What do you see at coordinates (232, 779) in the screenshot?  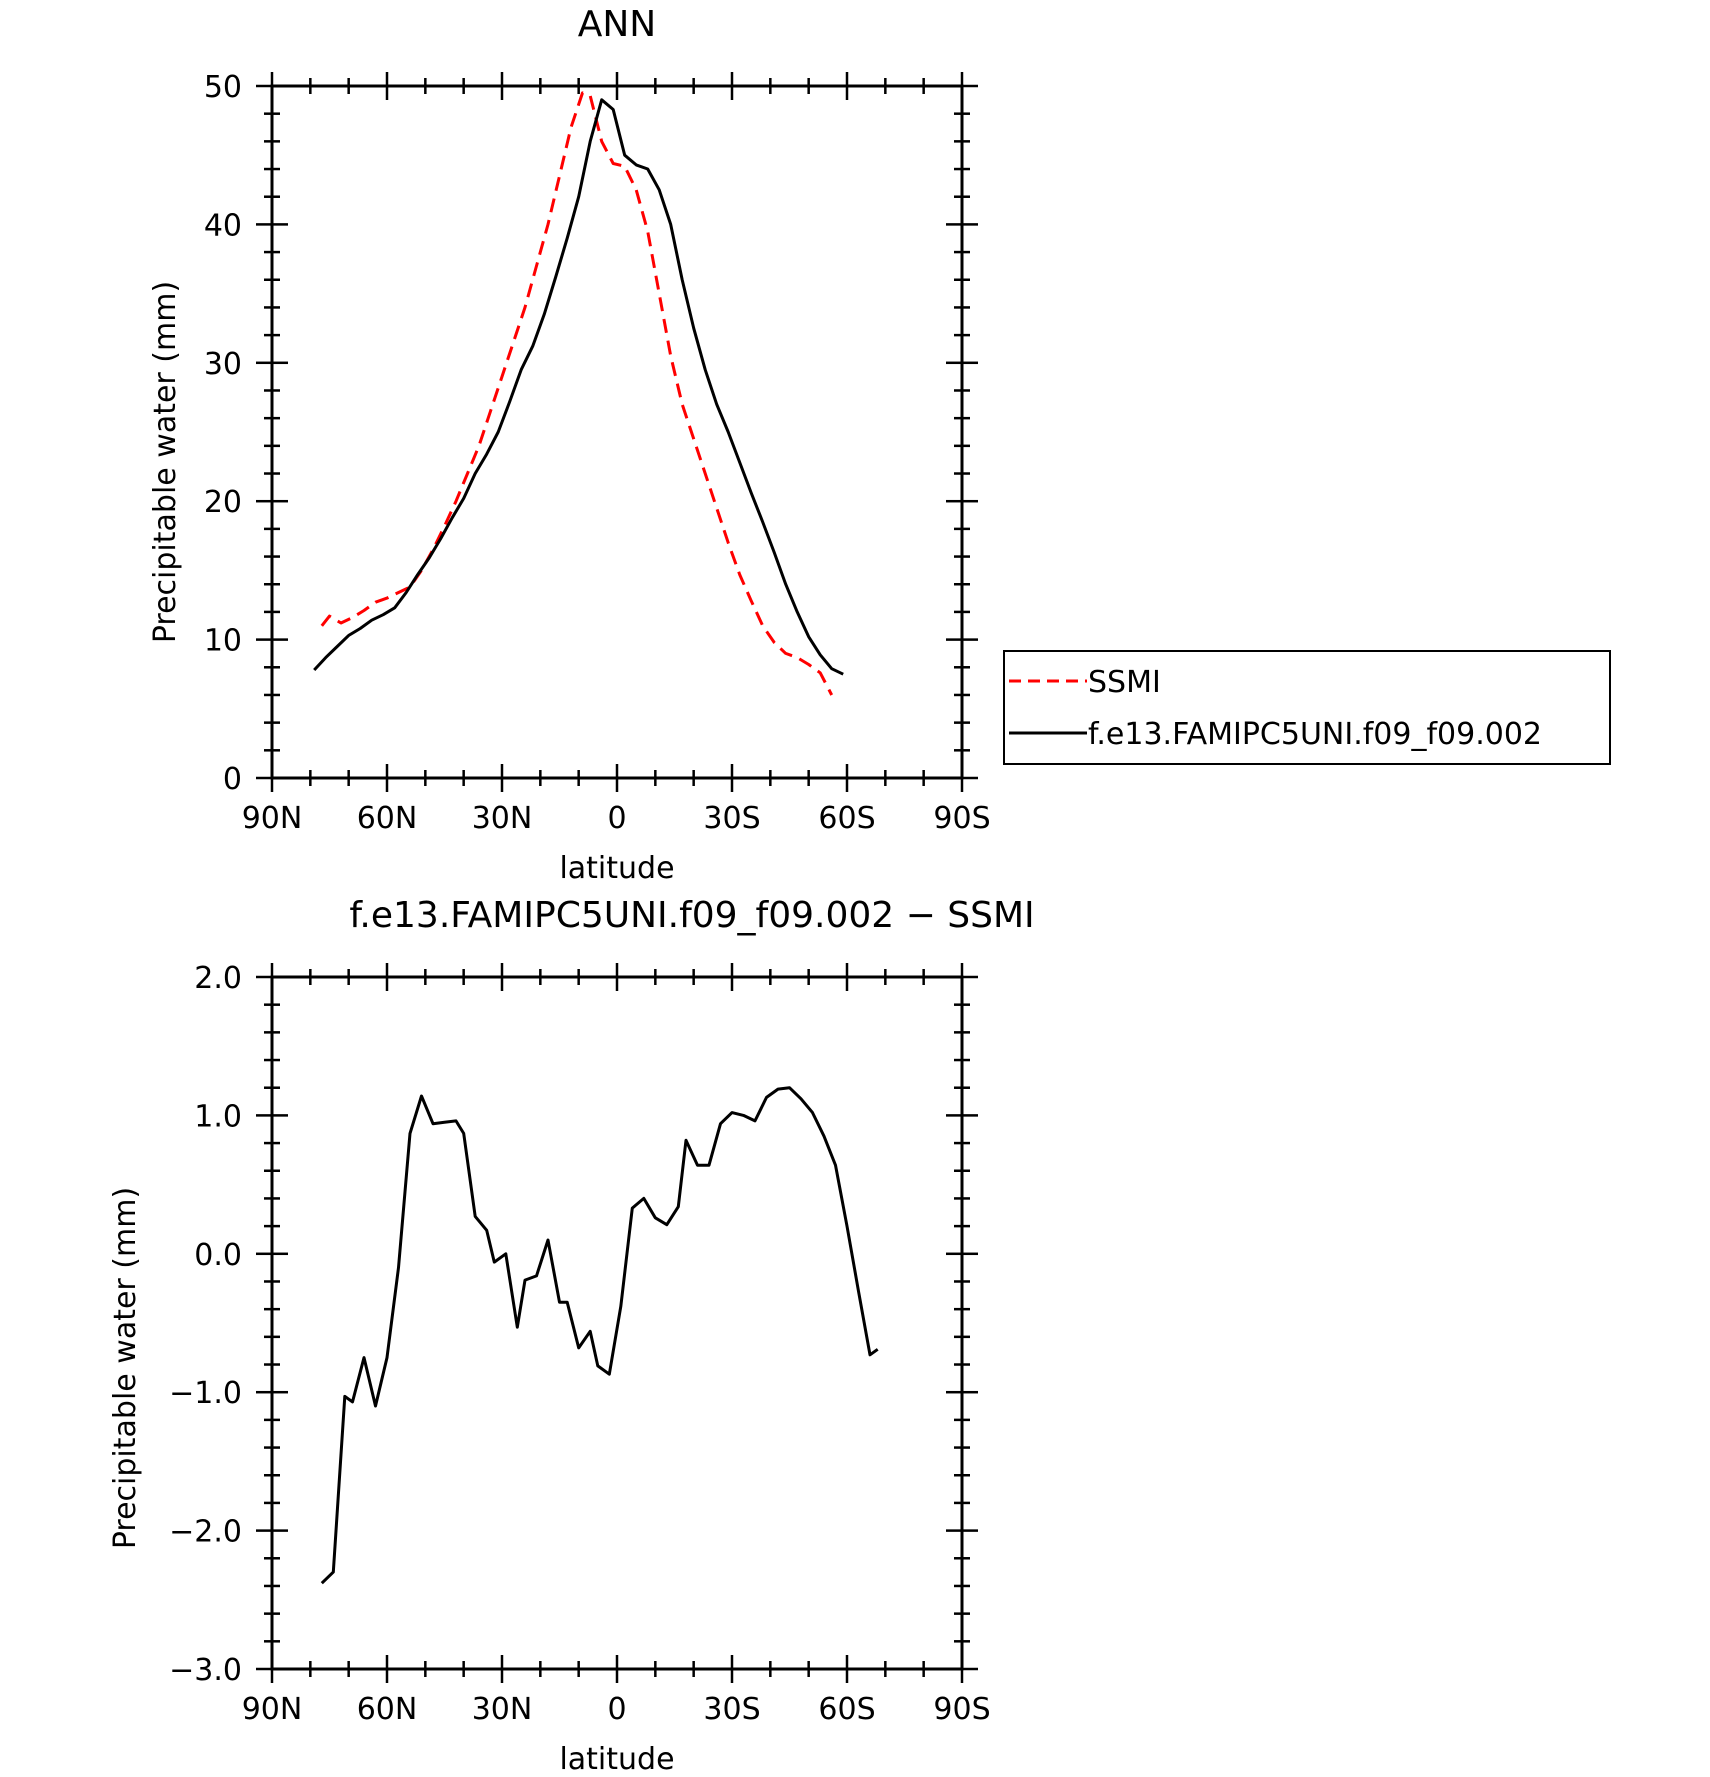 I see `y-tick-label: 0` at bounding box center [232, 779].